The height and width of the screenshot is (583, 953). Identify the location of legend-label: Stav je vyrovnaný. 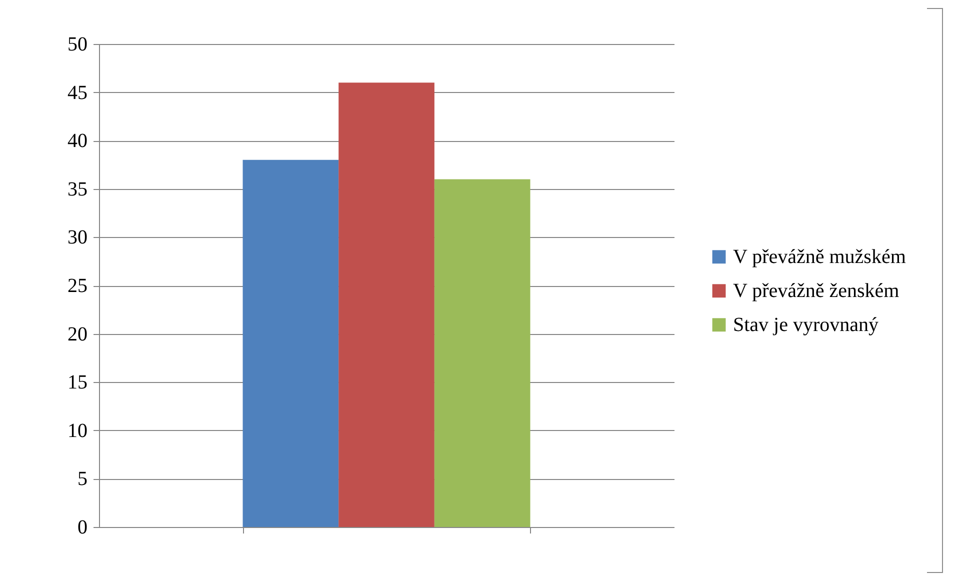
(806, 325).